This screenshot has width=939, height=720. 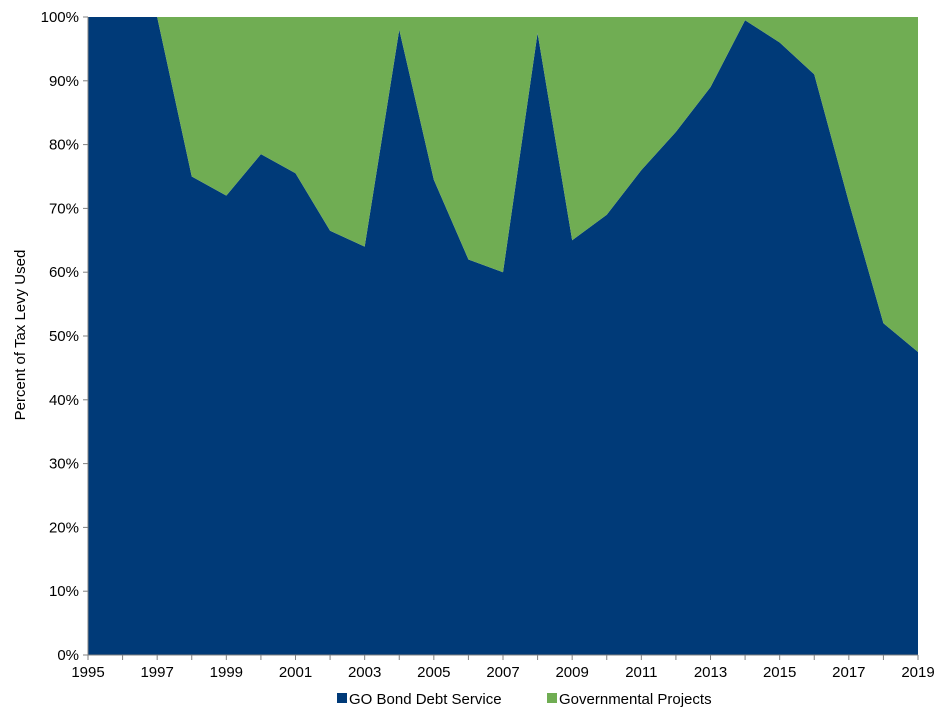 What do you see at coordinates (848, 672) in the screenshot?
I see `x-tick-label: 2017` at bounding box center [848, 672].